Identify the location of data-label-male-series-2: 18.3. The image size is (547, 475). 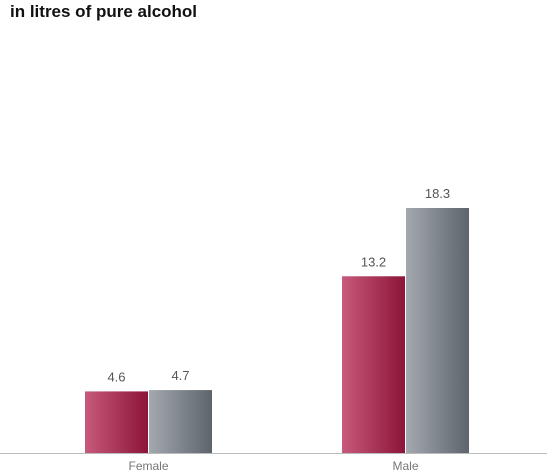
(437, 193).